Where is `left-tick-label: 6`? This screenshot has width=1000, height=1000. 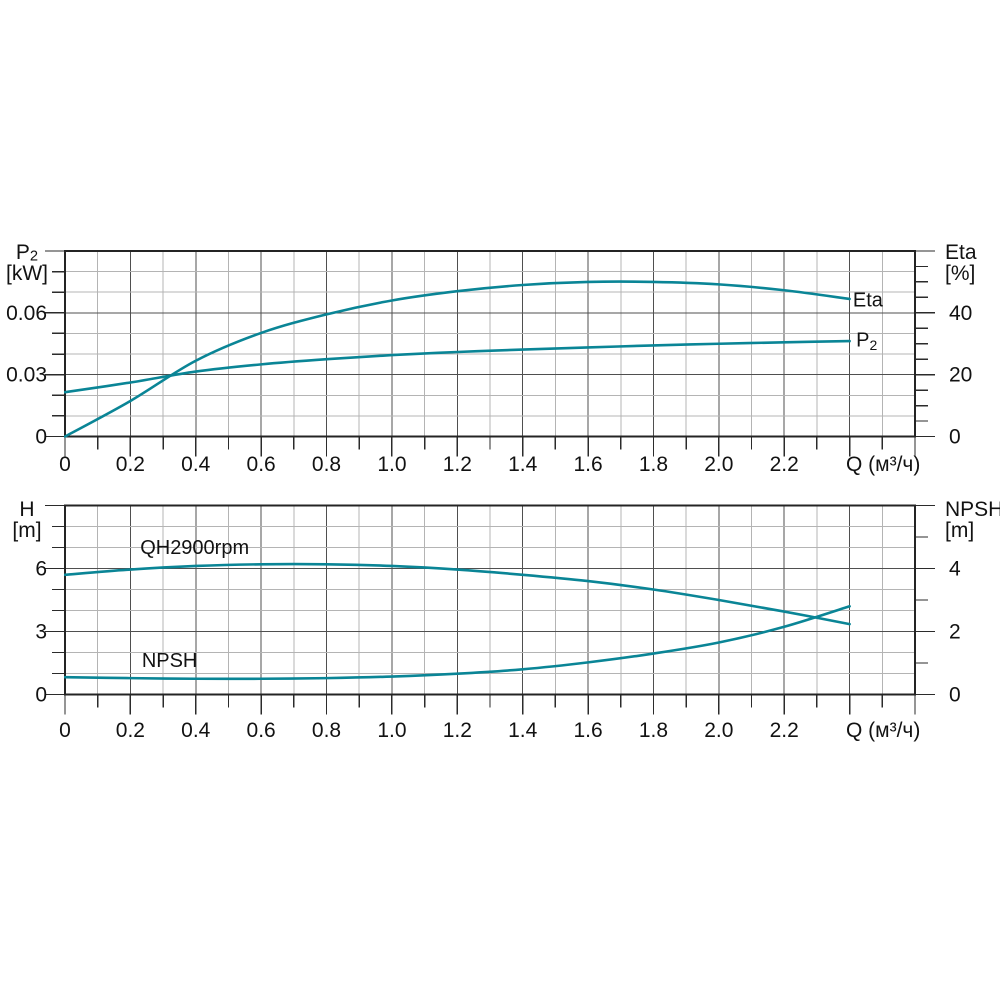
left-tick-label: 6 is located at coordinates (41, 568).